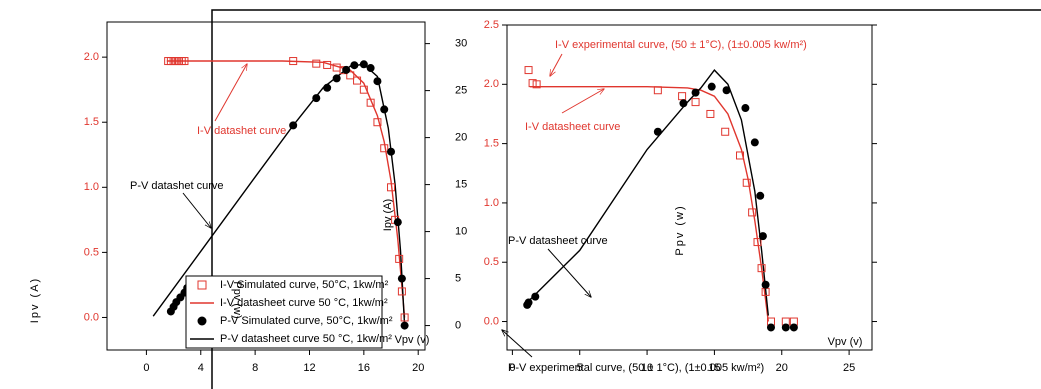  Describe the element at coordinates (201, 368) in the screenshot. I see `x-tick-label: 4` at that location.